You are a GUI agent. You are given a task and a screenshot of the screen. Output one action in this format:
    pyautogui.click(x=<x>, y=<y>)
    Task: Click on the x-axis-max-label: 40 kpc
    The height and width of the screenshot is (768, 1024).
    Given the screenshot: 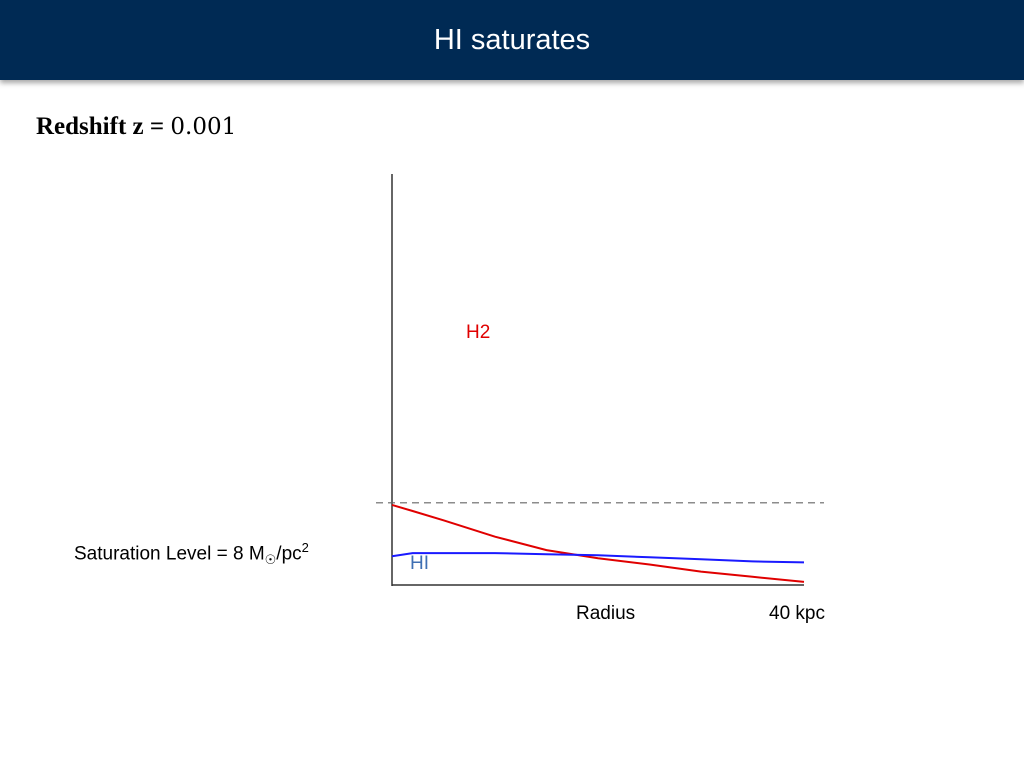 What is the action you would take?
    pyautogui.click(x=797, y=613)
    